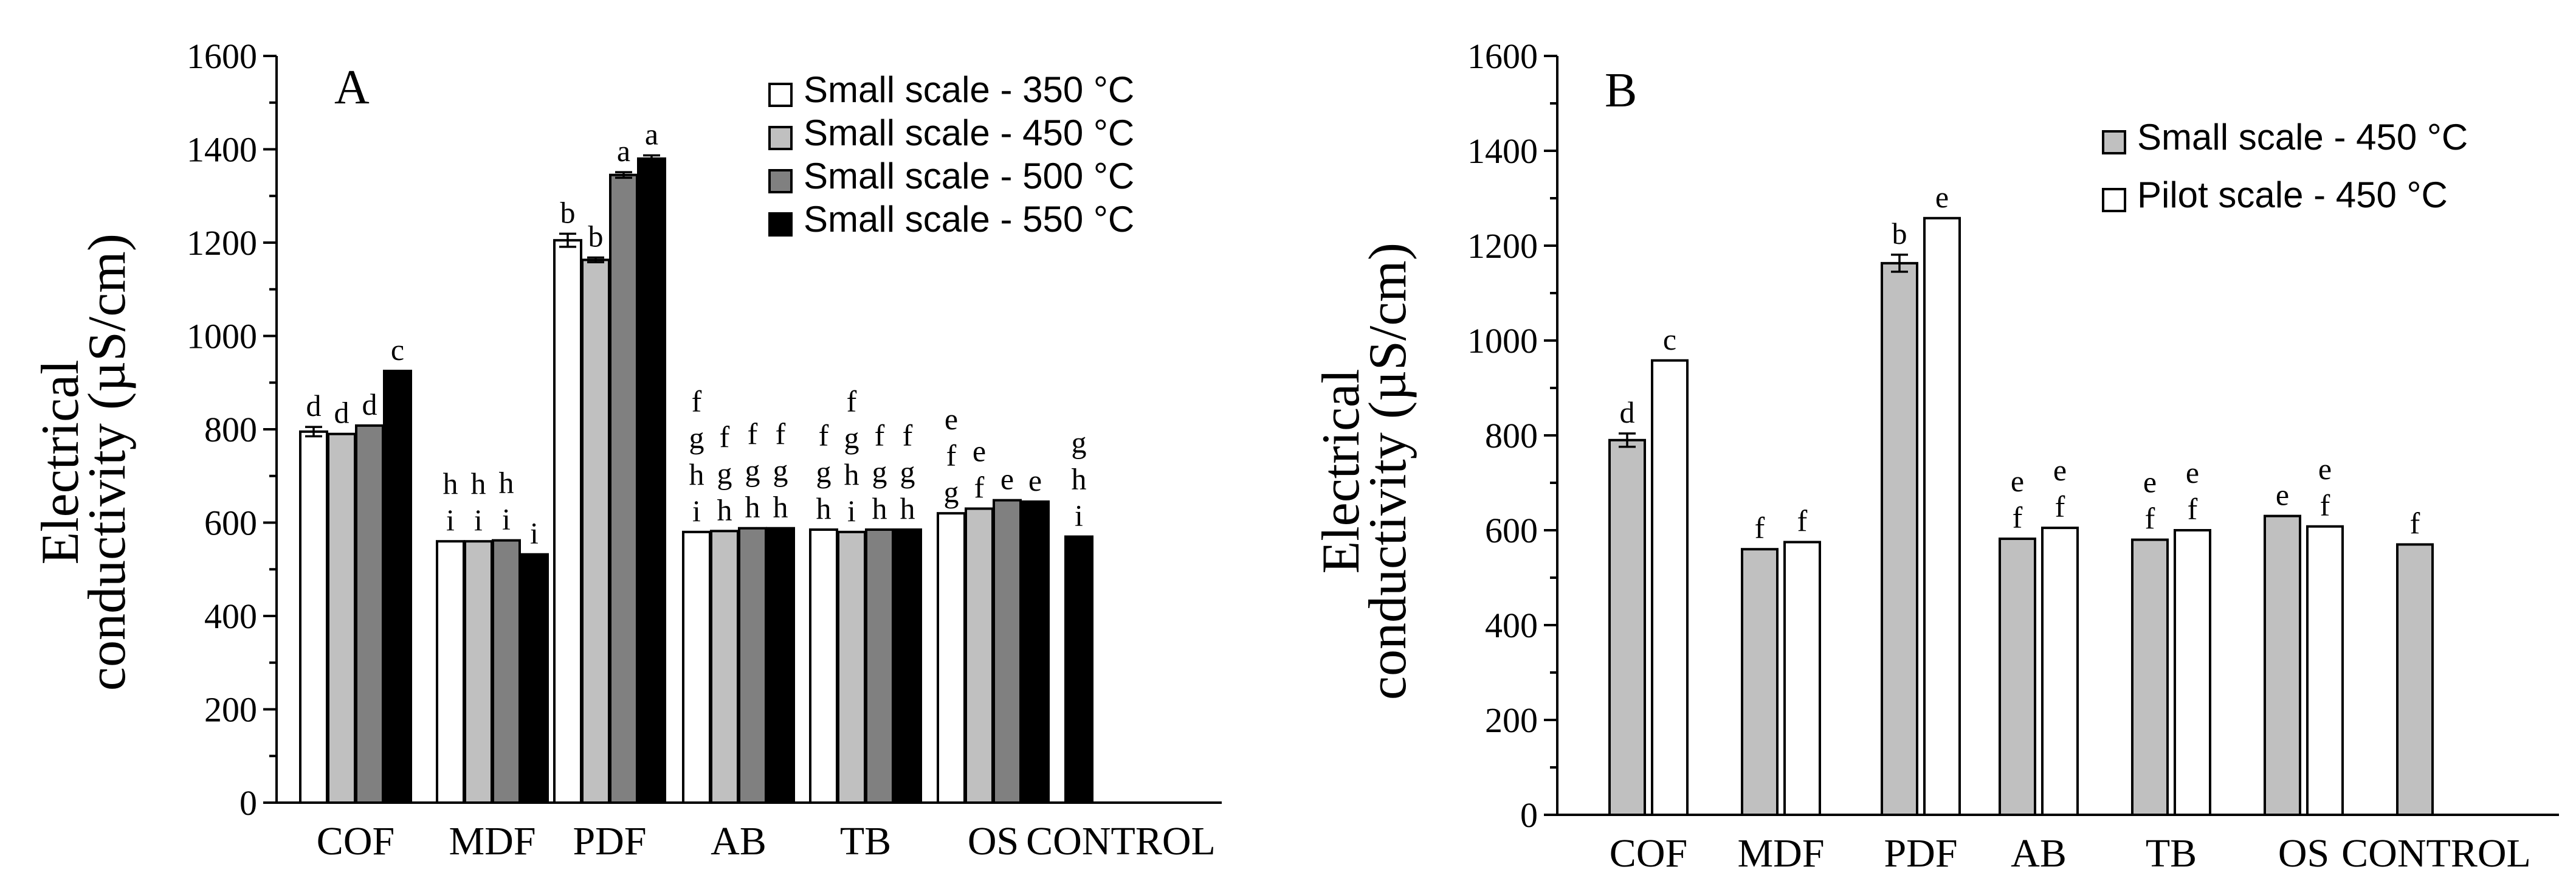 The height and width of the screenshot is (889, 2576). Describe the element at coordinates (2171, 853) in the screenshot. I see `x-category-label: TB` at that location.